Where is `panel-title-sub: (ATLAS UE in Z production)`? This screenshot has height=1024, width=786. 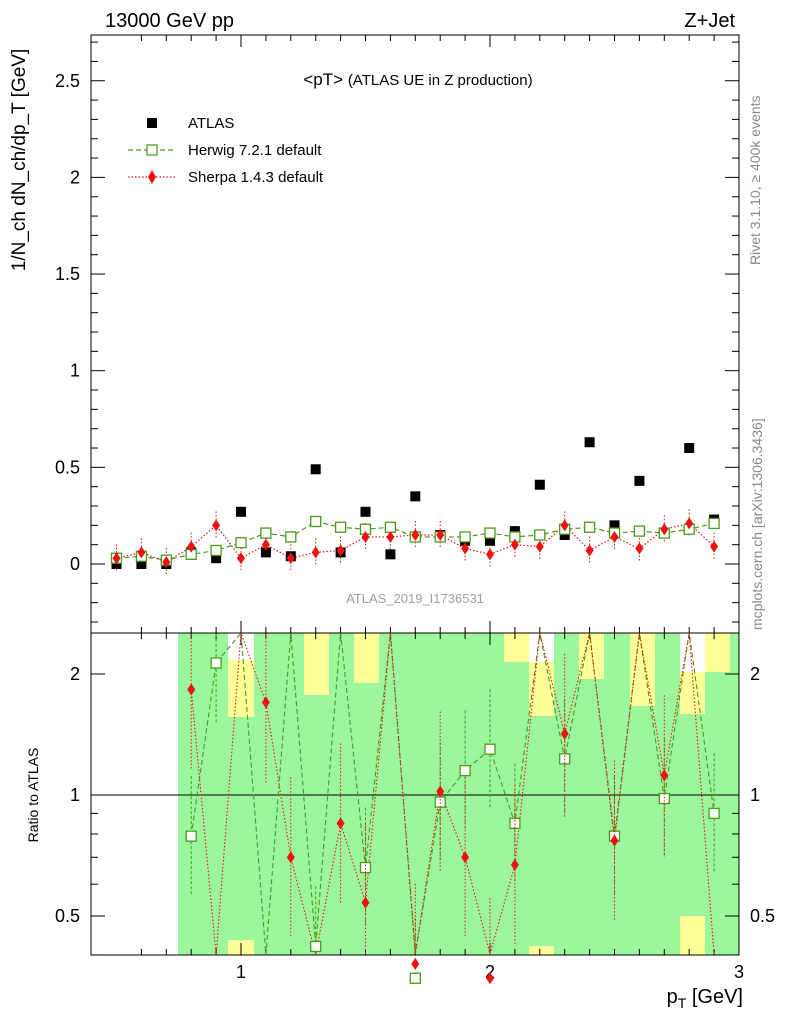
panel-title-sub: (ATLAS UE in Z production) is located at coordinates (440, 80).